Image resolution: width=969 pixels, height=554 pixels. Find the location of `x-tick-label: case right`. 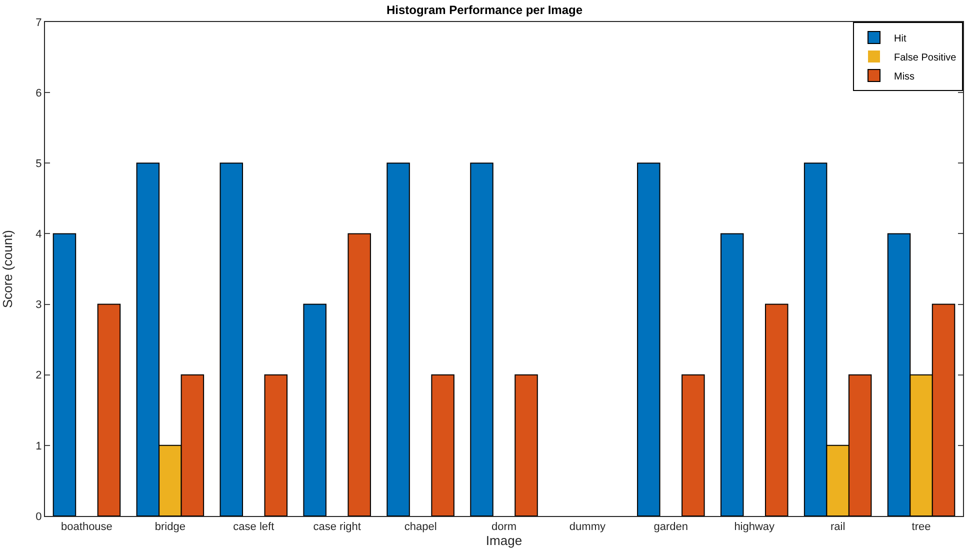

x-tick-label: case right is located at coordinates (337, 527).